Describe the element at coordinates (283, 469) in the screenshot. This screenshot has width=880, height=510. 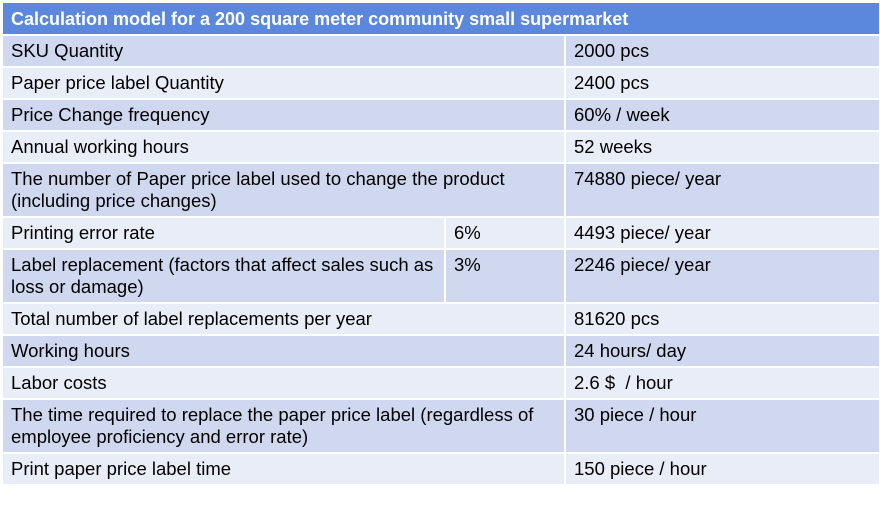
I see `row-label: Print paper price label time` at that location.